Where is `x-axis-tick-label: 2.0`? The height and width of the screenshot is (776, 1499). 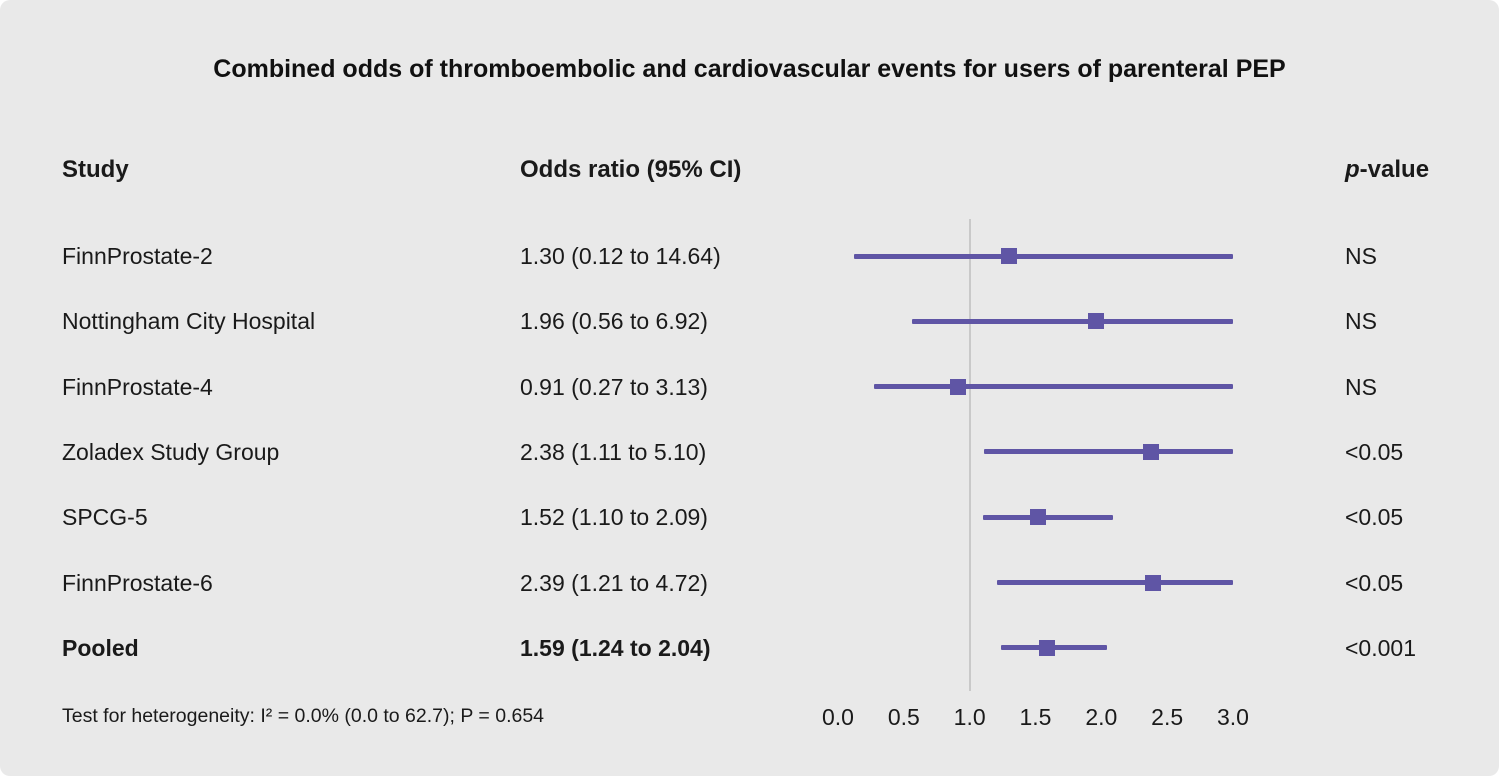 x-axis-tick-label: 2.0 is located at coordinates (1101, 717).